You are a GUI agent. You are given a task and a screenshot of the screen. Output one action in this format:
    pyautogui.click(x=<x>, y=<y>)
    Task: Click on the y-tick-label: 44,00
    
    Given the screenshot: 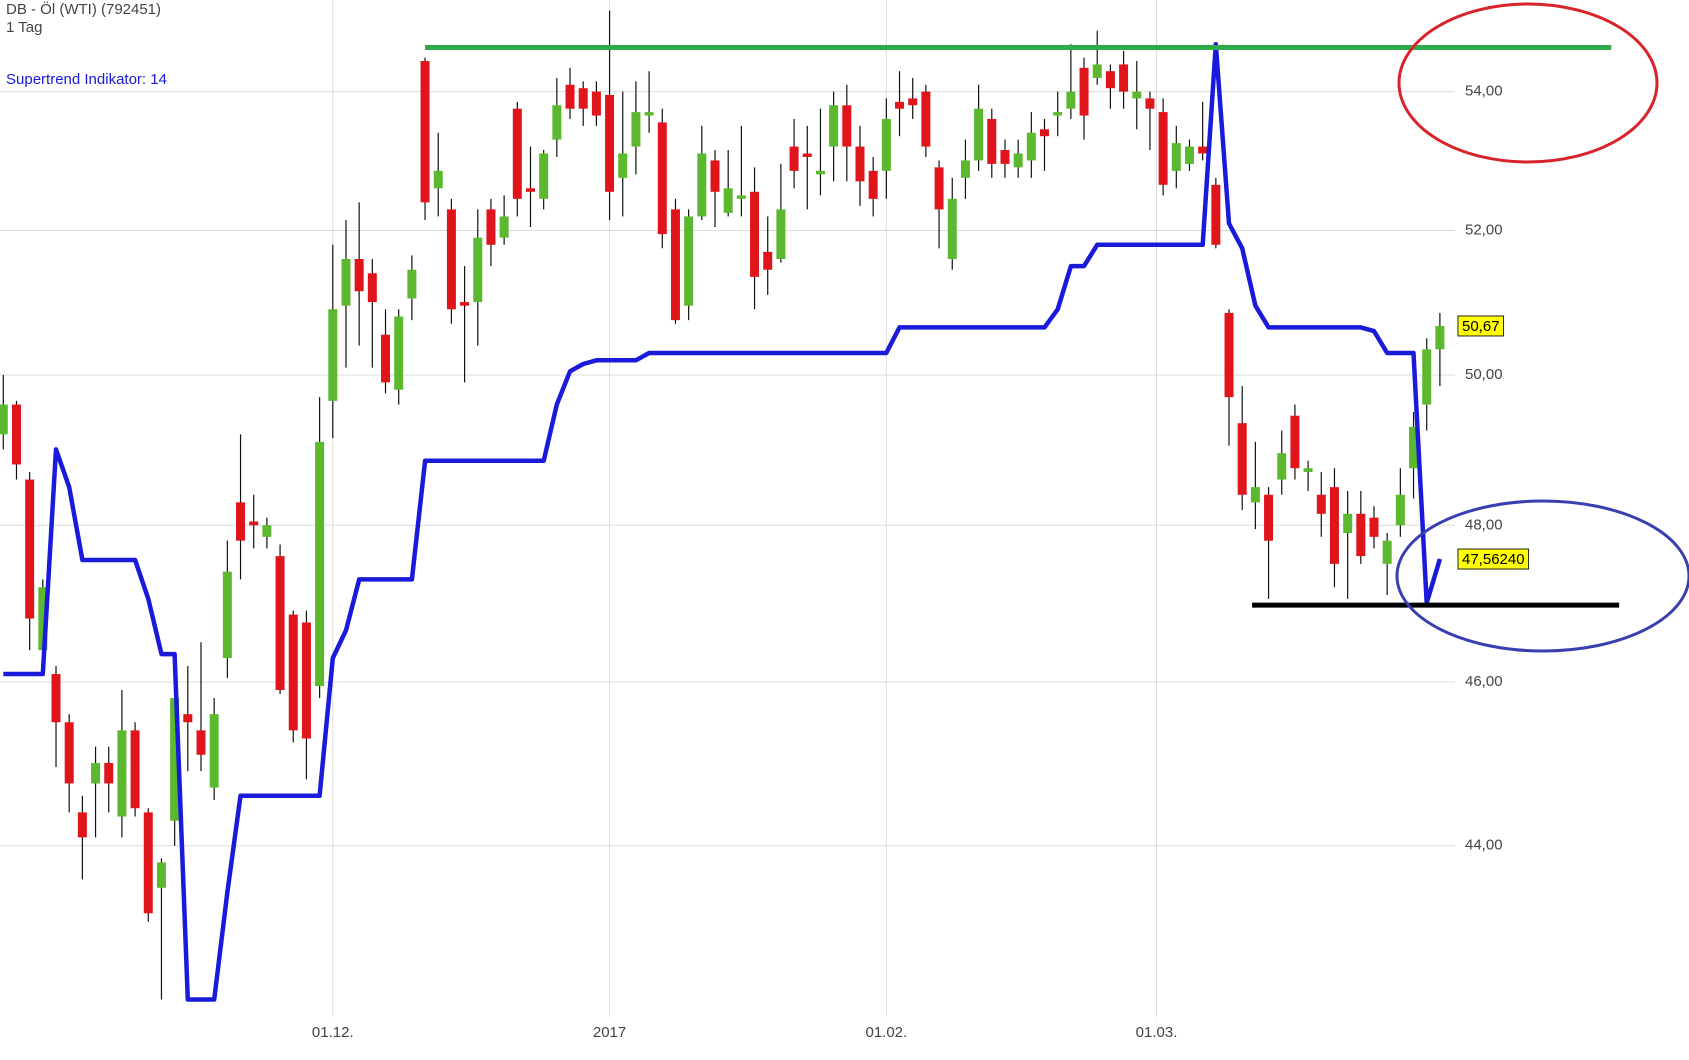 What is the action you would take?
    pyautogui.click(x=1484, y=845)
    